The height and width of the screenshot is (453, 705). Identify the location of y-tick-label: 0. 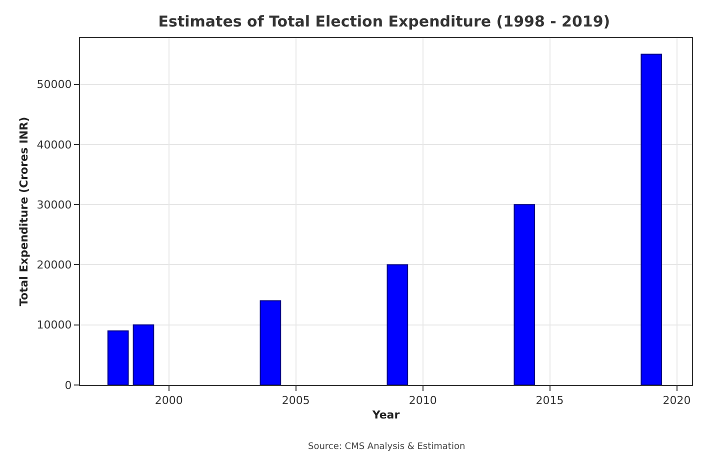
(68, 385).